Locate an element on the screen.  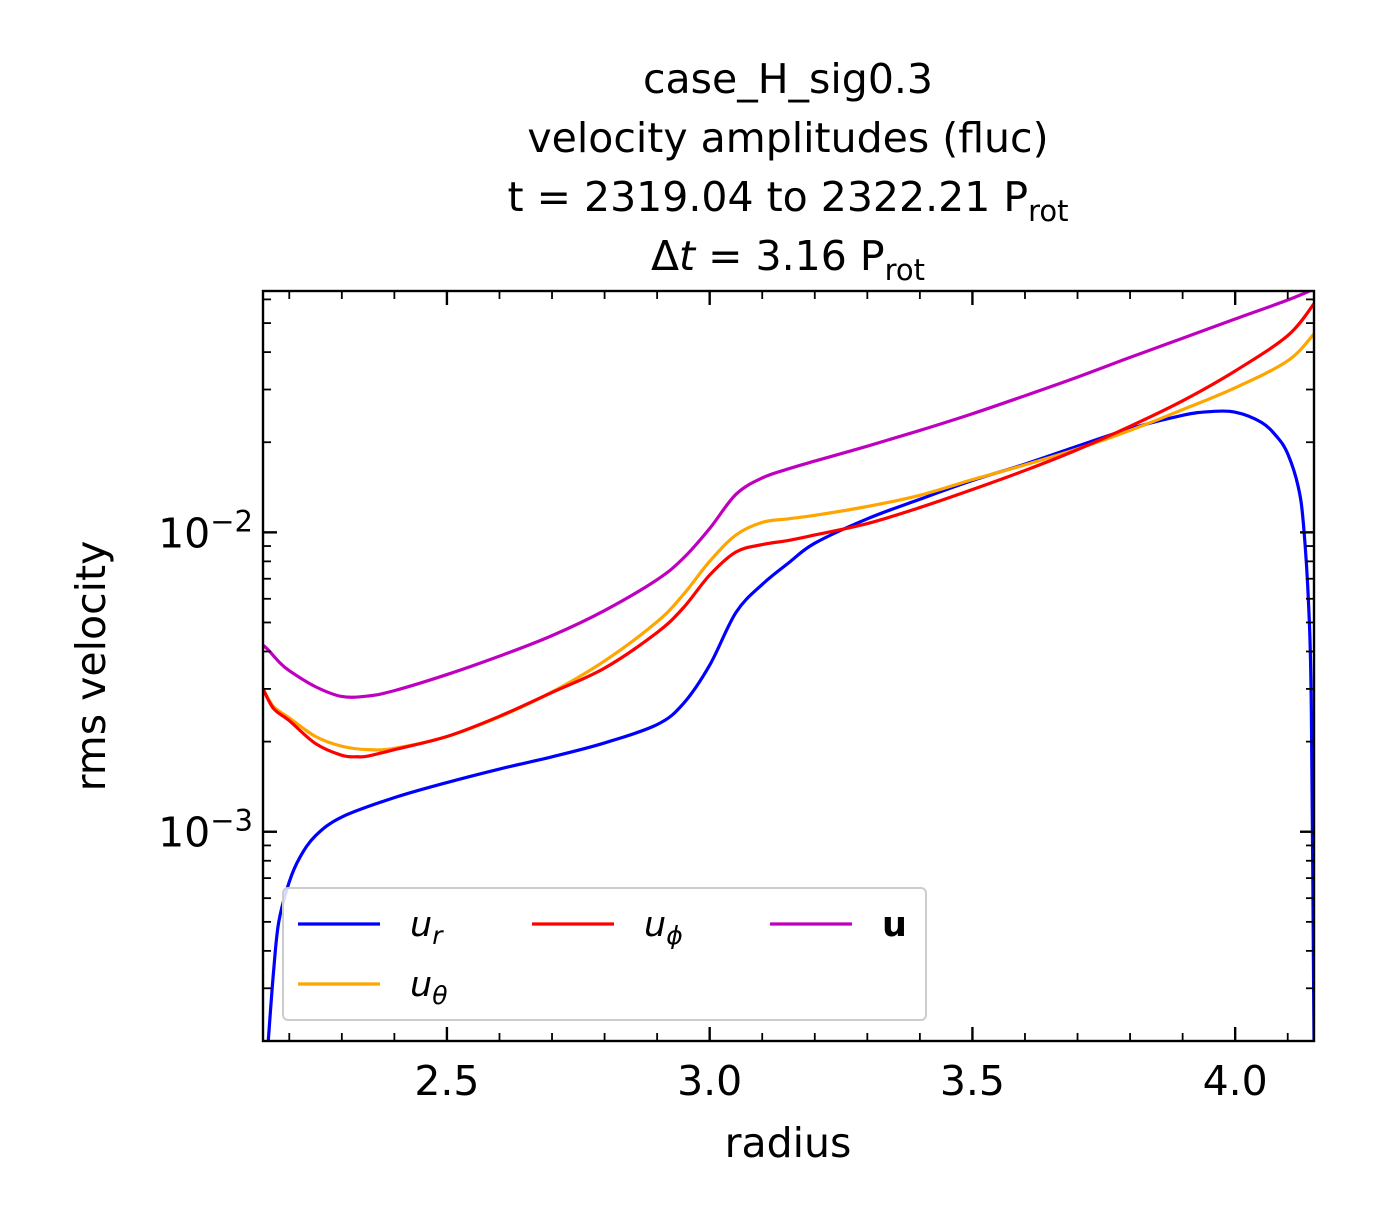
legend: ur uθ uϕ u is located at coordinates (604, 954).